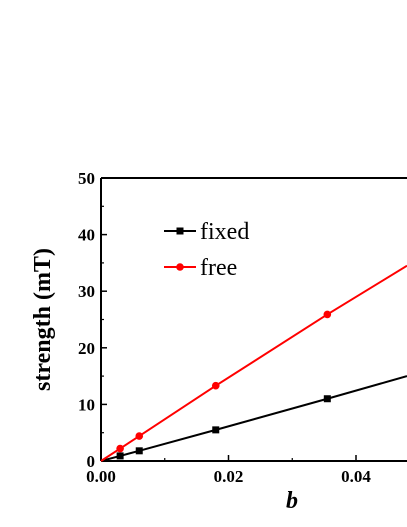  I want to click on legend-marker-fixed, so click(180, 231).